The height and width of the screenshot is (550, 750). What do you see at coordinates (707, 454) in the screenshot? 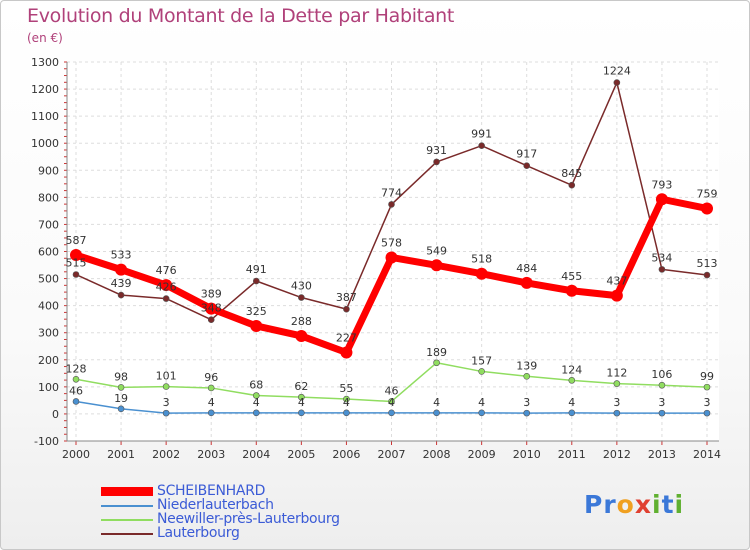
I see `x-tick-label: 2014` at bounding box center [707, 454].